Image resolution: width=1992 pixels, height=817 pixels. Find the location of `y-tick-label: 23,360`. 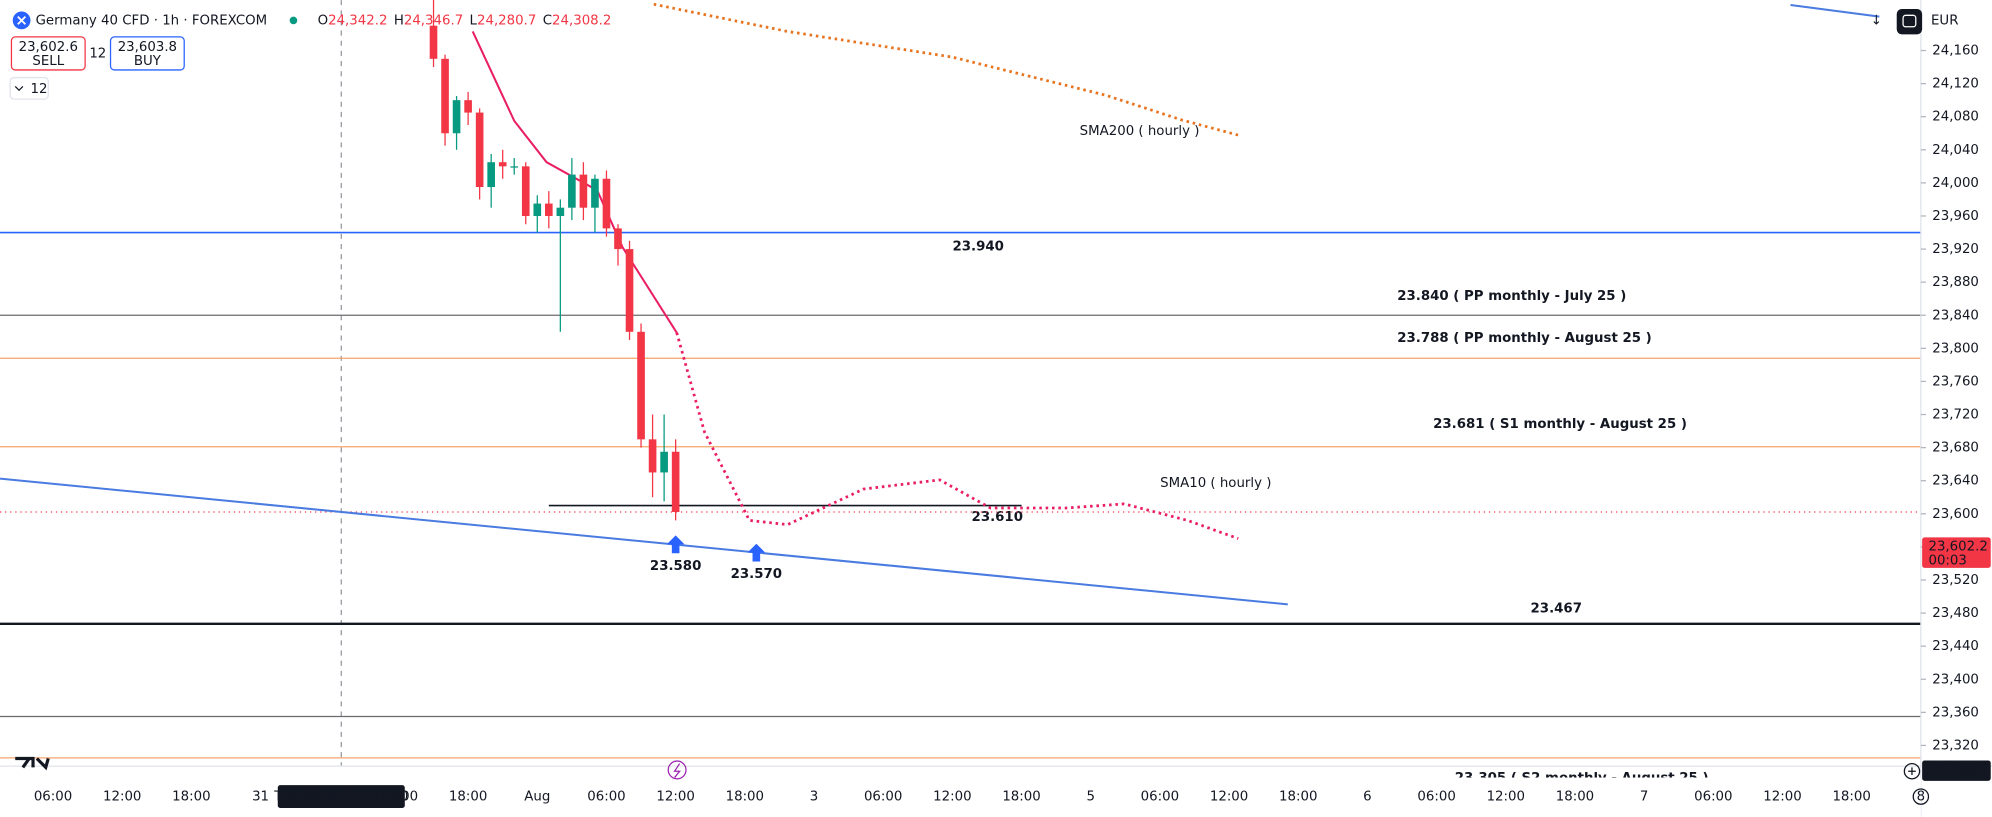

y-tick-label: 23,360 is located at coordinates (1955, 712).